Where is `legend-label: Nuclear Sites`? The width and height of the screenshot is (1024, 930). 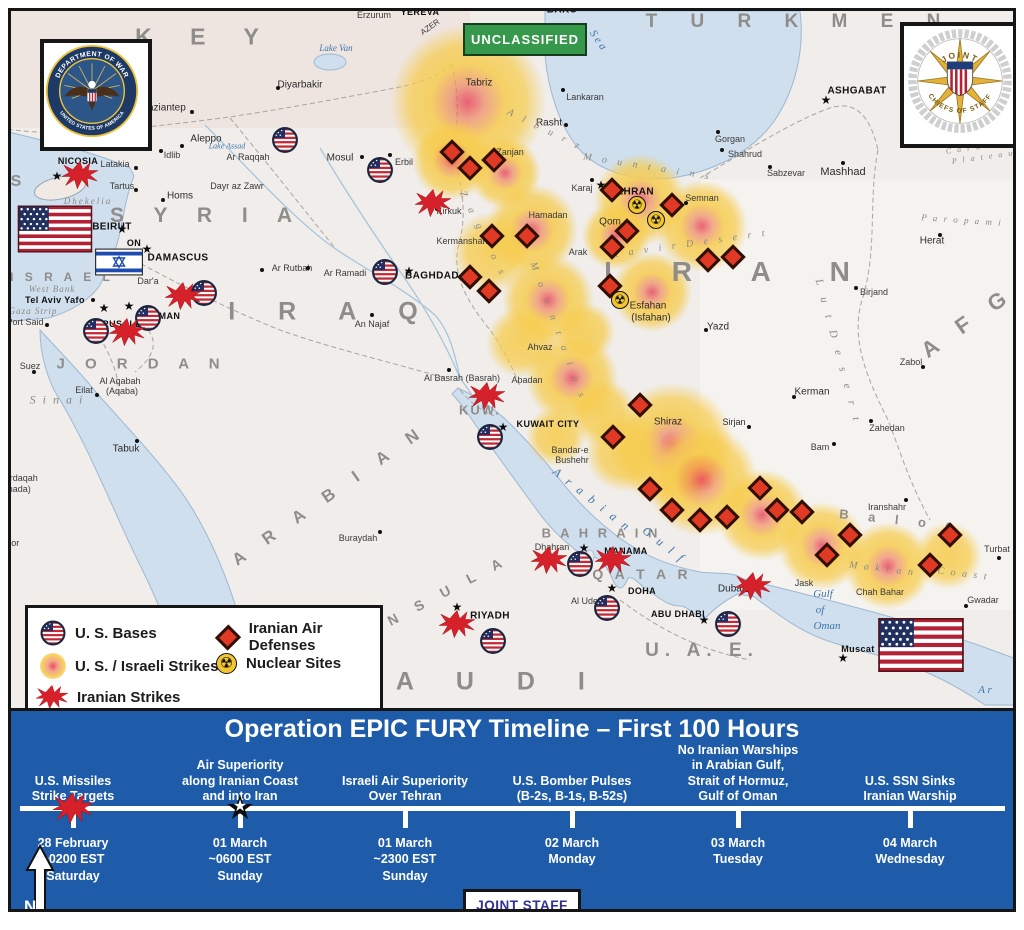 legend-label: Nuclear Sites is located at coordinates (294, 663).